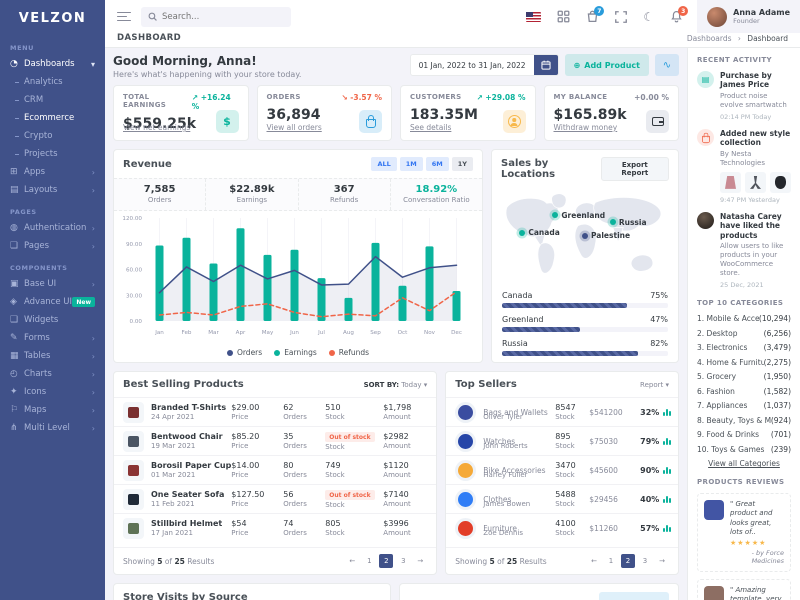 The width and height of the screenshot is (800, 600). I want to click on sidebar-item: ▤ Layouts ›, so click(52, 190).